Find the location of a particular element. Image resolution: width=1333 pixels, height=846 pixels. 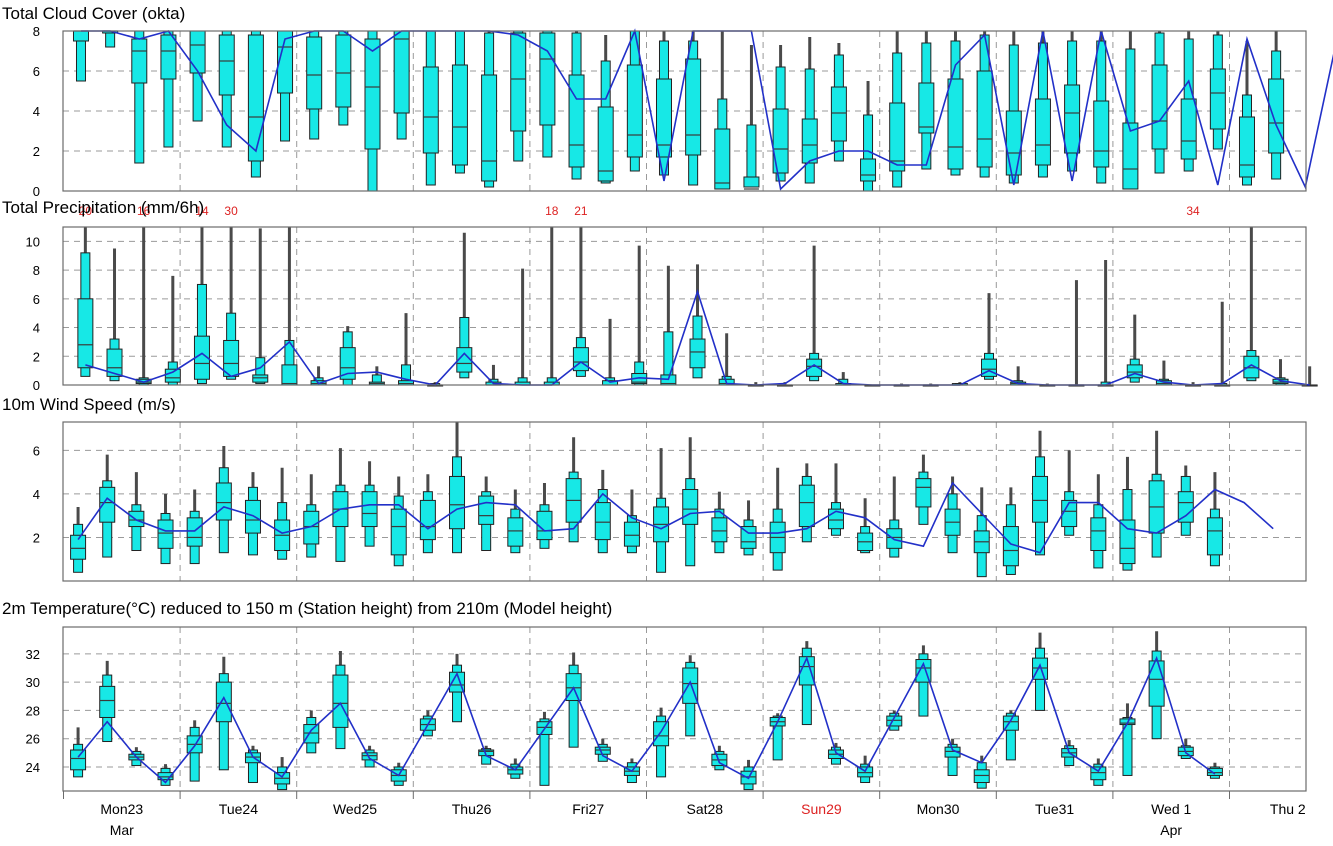

offscale-value-label: 16 is located at coordinates (144, 211).